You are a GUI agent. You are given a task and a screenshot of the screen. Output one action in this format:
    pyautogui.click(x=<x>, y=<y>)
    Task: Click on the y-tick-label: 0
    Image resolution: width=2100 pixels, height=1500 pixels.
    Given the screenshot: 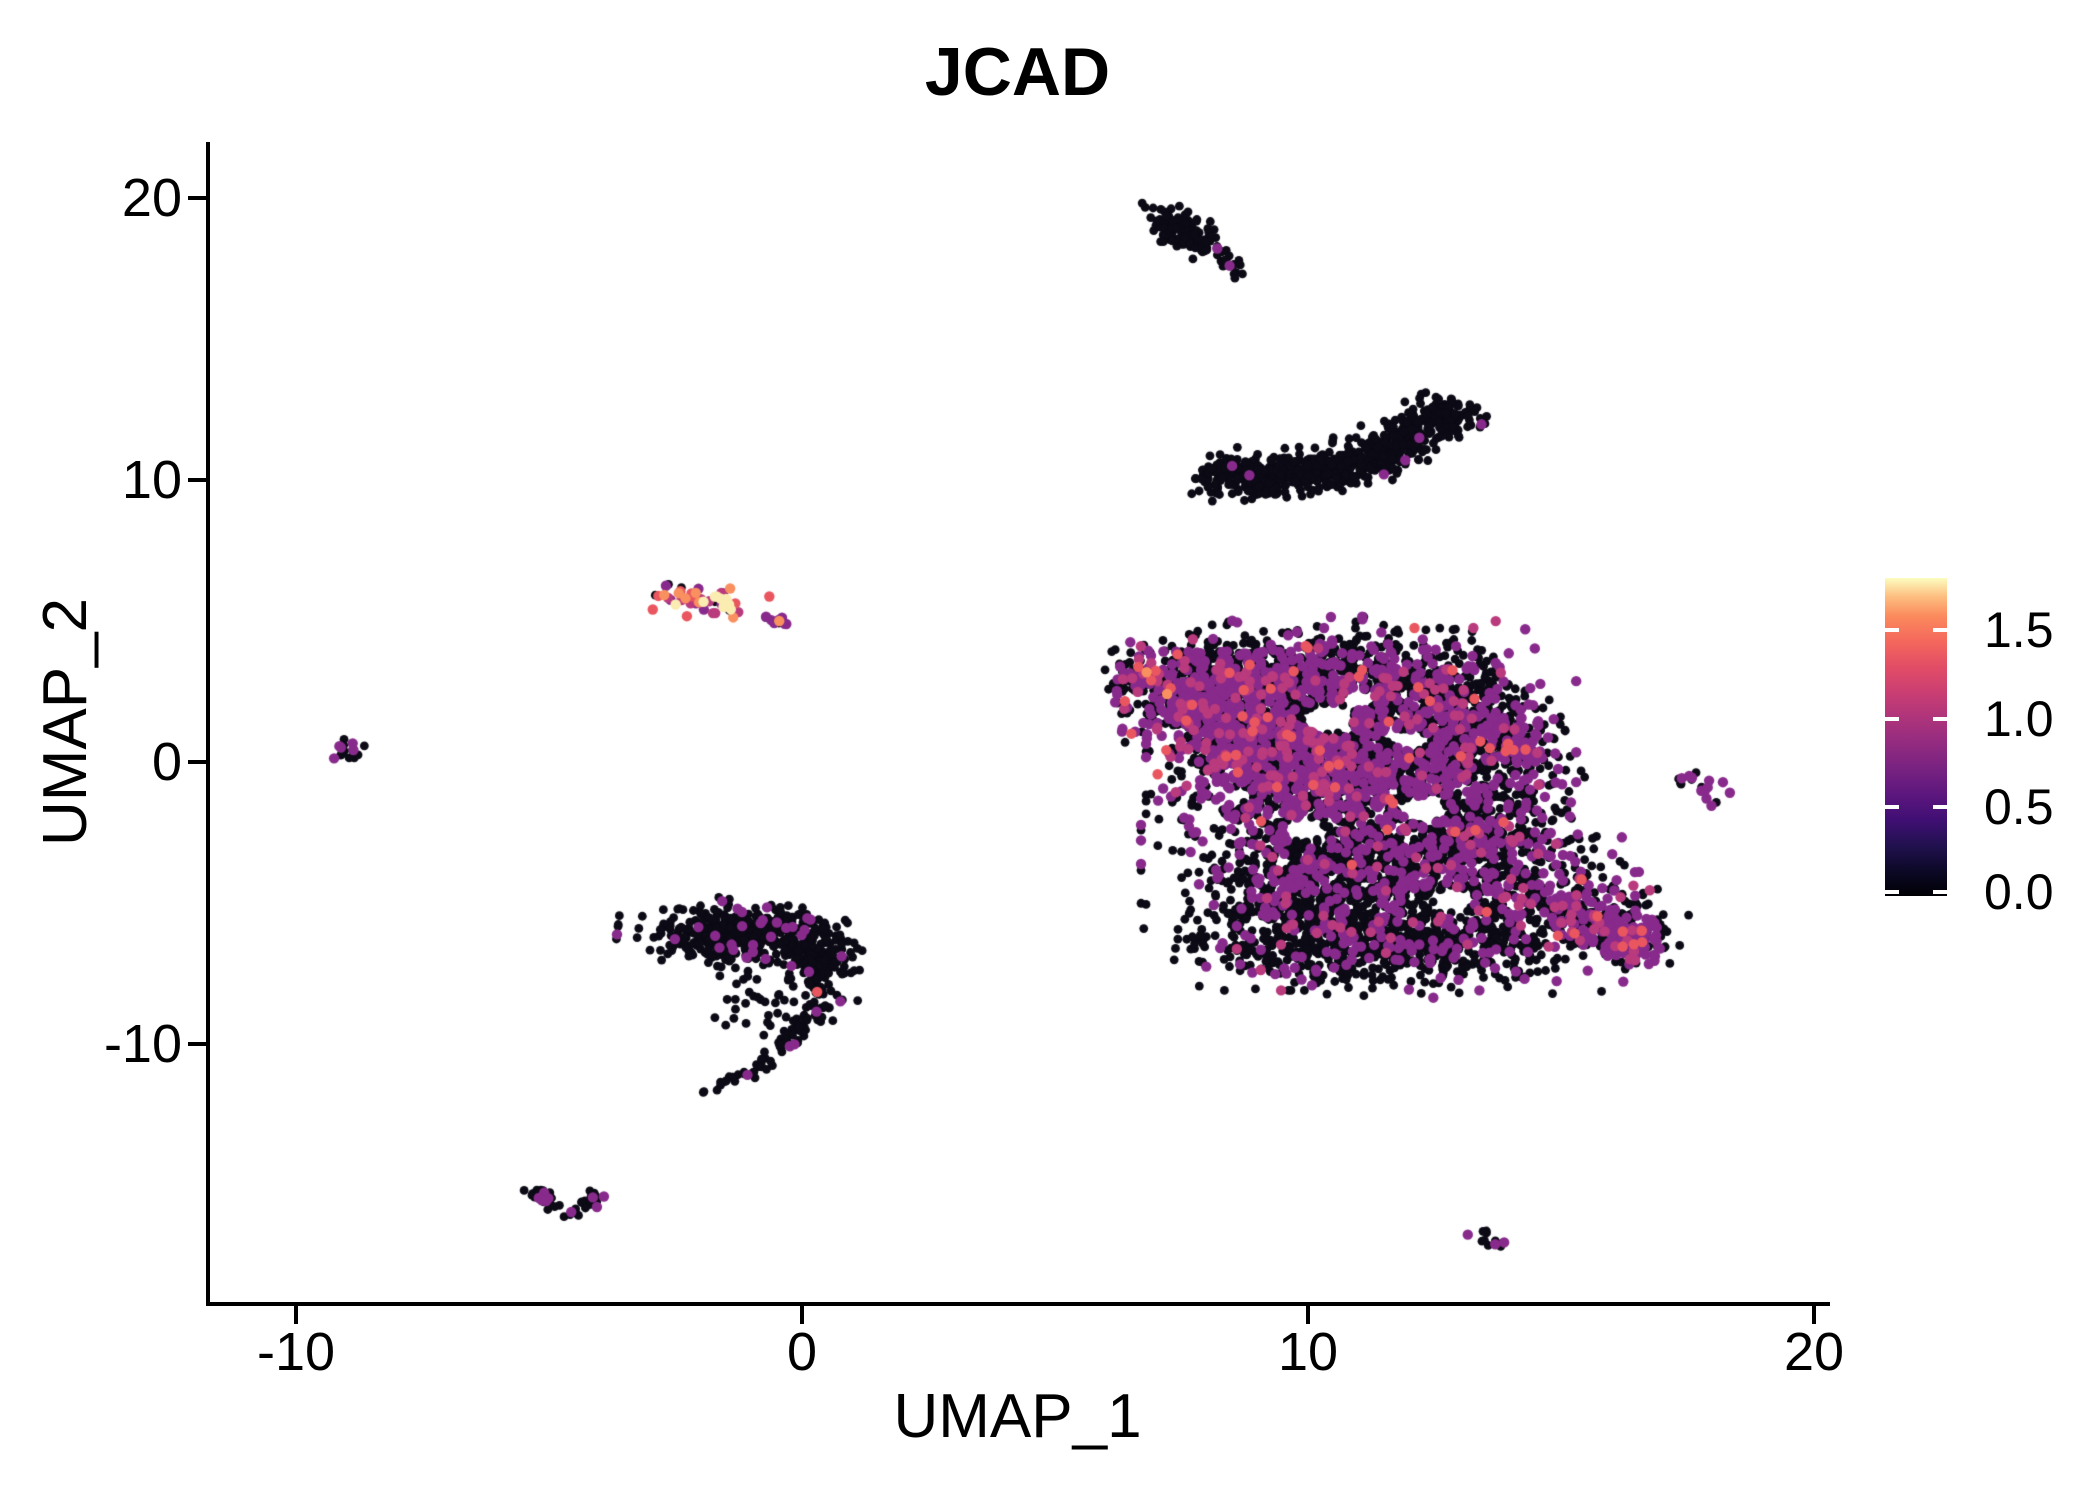 What is the action you would take?
    pyautogui.click(x=166, y=762)
    